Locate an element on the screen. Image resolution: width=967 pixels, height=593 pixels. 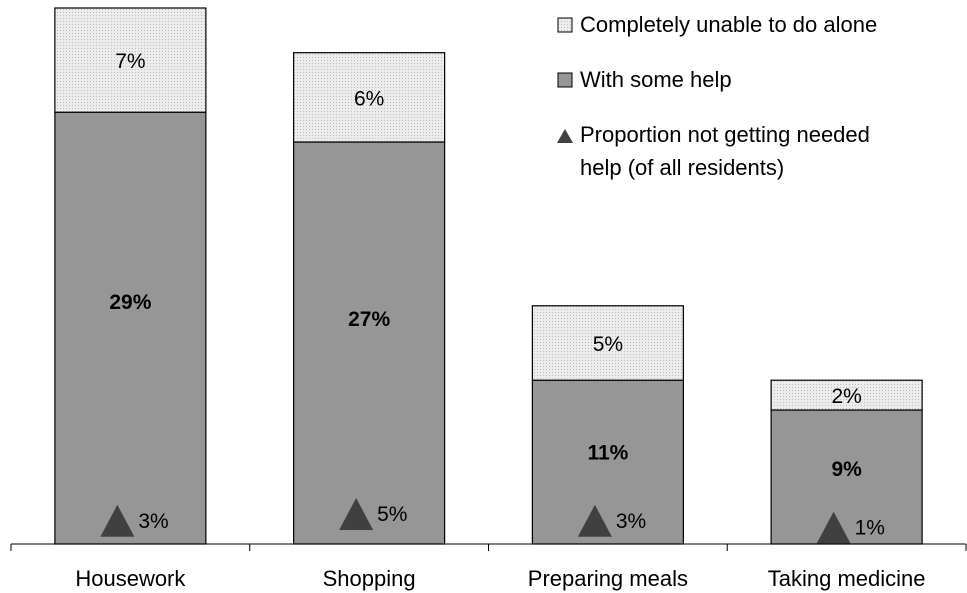
bar-completely-unable-housework is located at coordinates (130, 60).